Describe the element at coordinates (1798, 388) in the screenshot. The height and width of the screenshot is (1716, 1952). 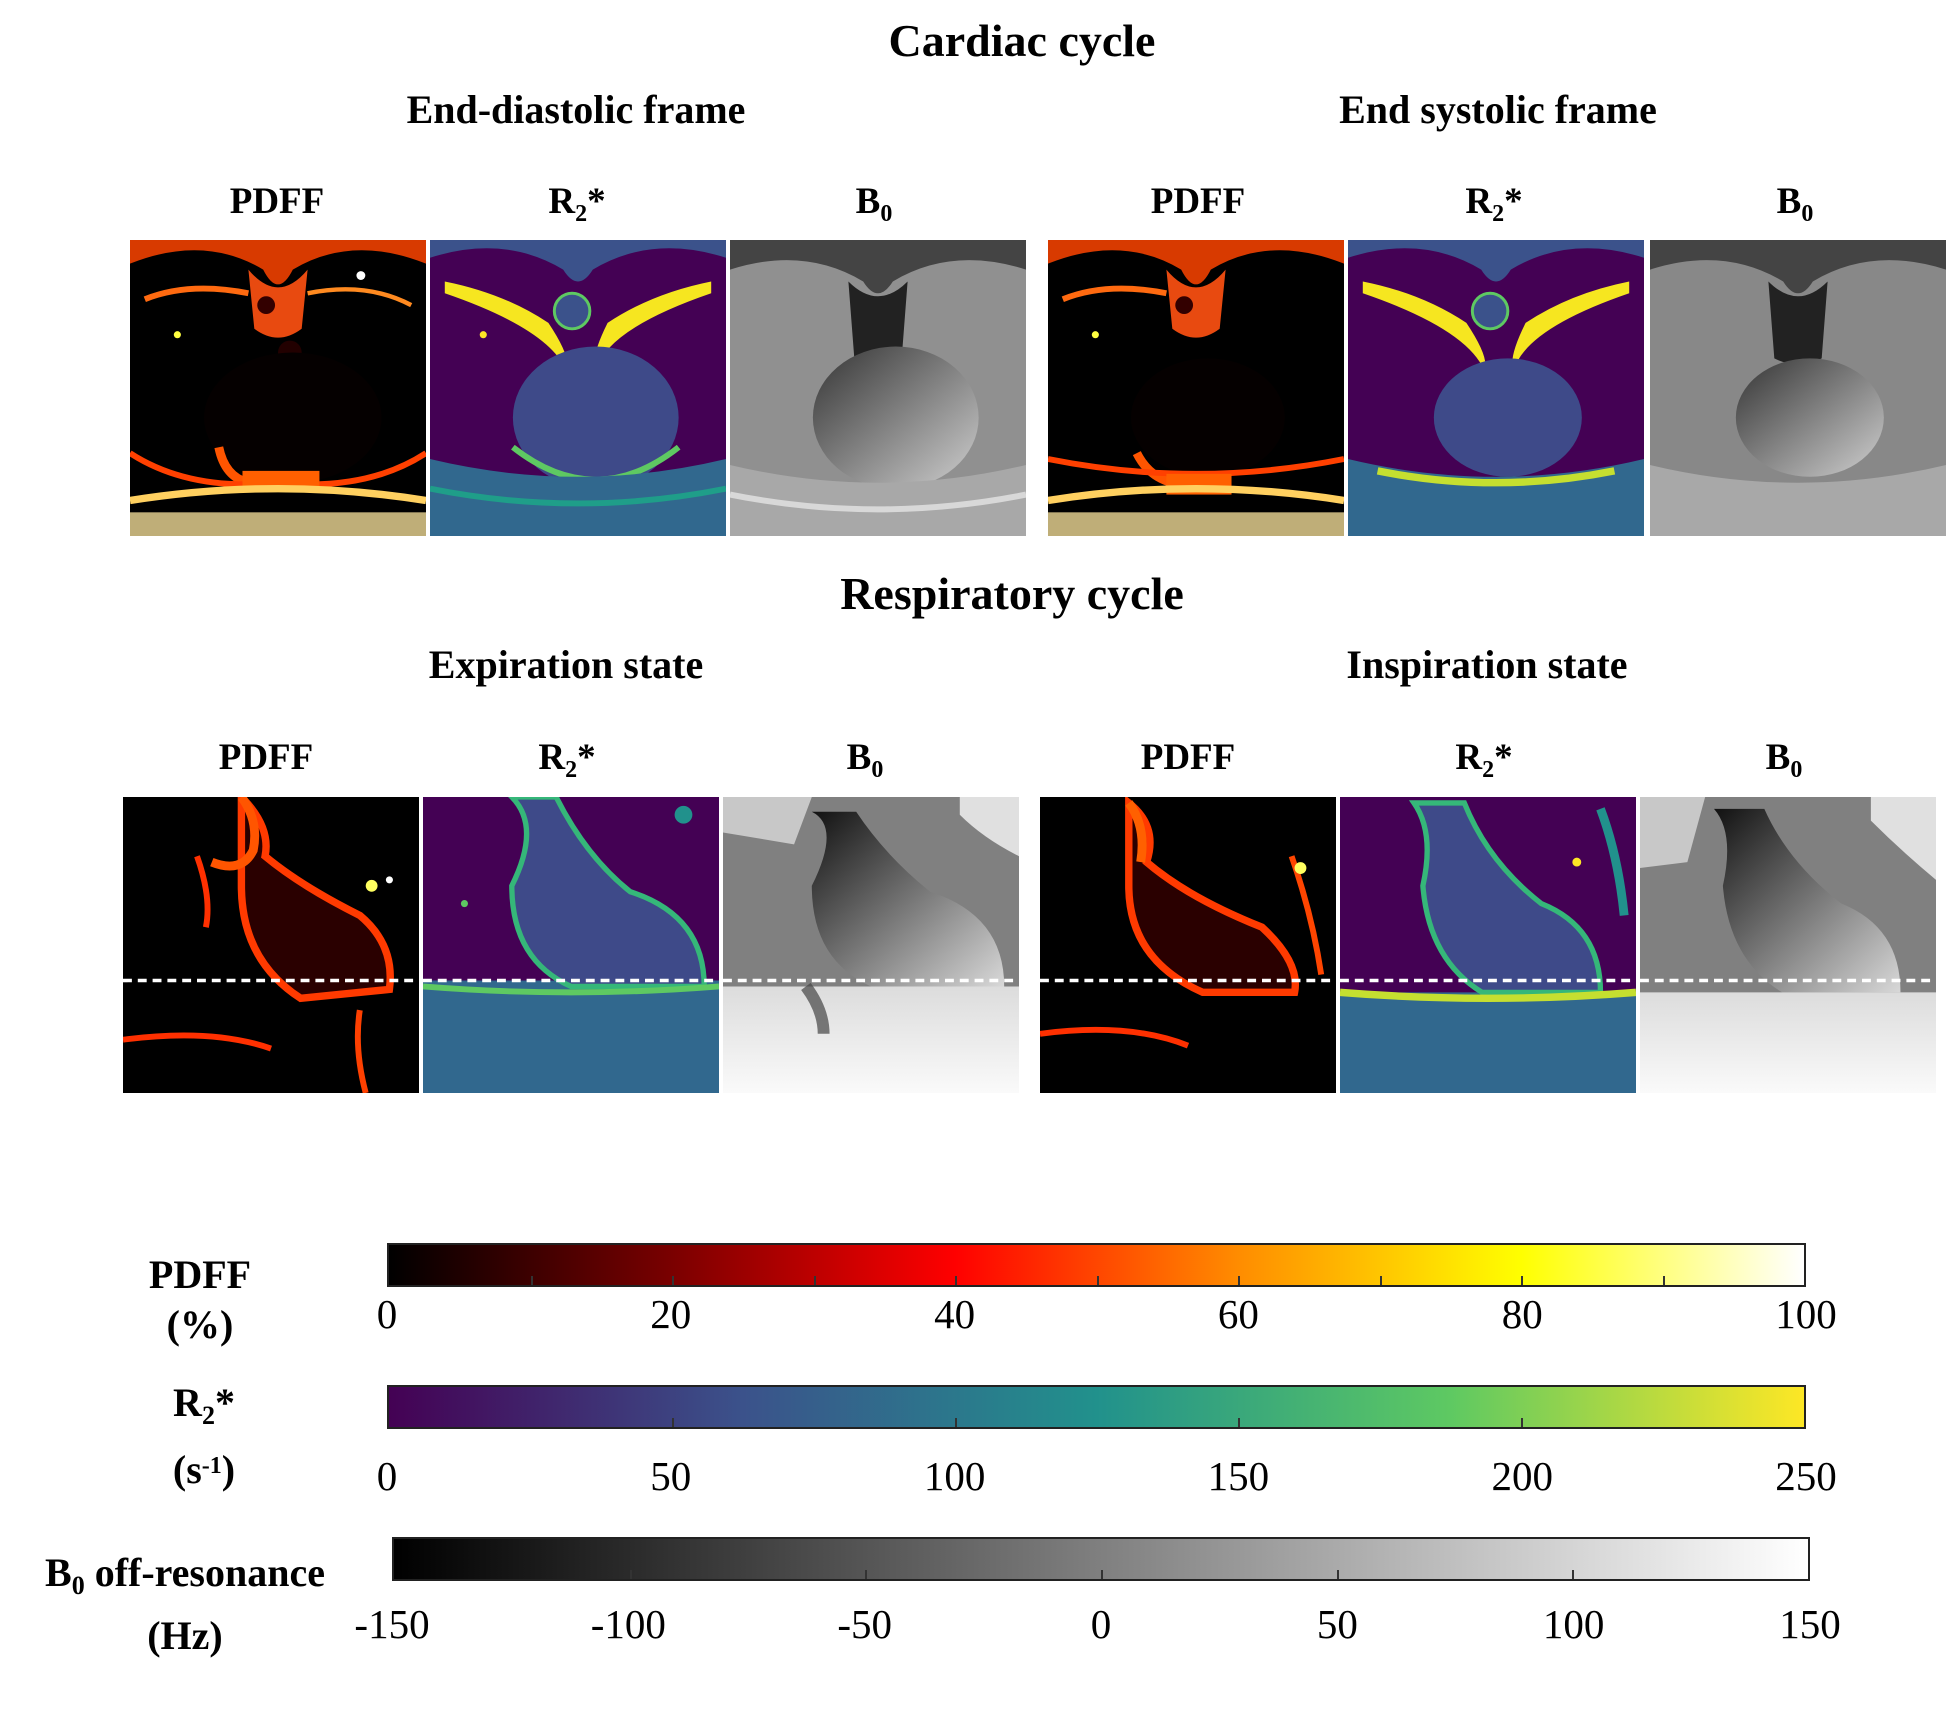
I see `b0-map-end-systolic` at that location.